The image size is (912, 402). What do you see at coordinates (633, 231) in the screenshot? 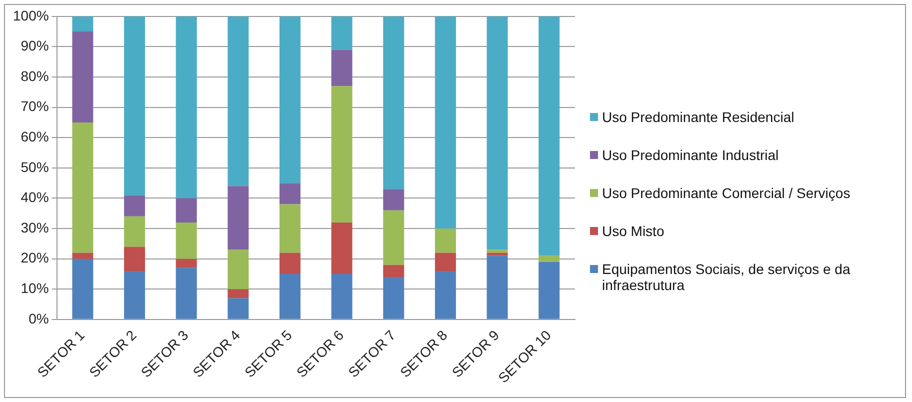
I see `legend-label: Uso Misto` at bounding box center [633, 231].